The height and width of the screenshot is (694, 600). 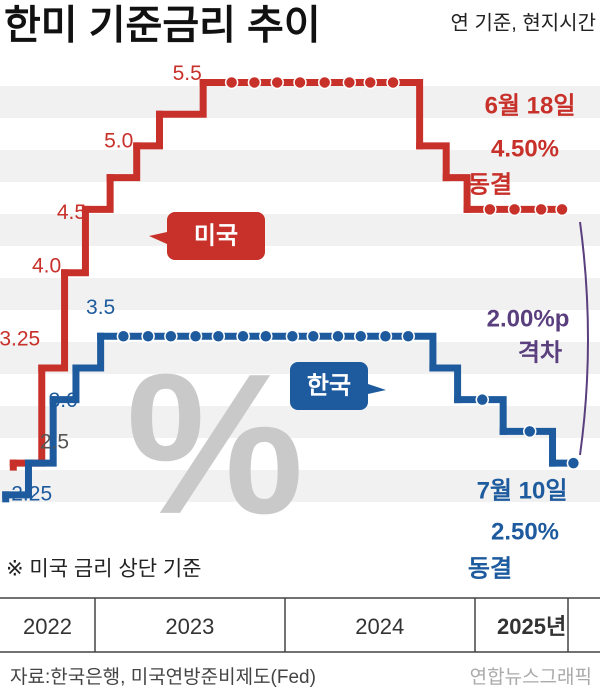 I want to click on x-tick-label: 2024, so click(x=379, y=626).